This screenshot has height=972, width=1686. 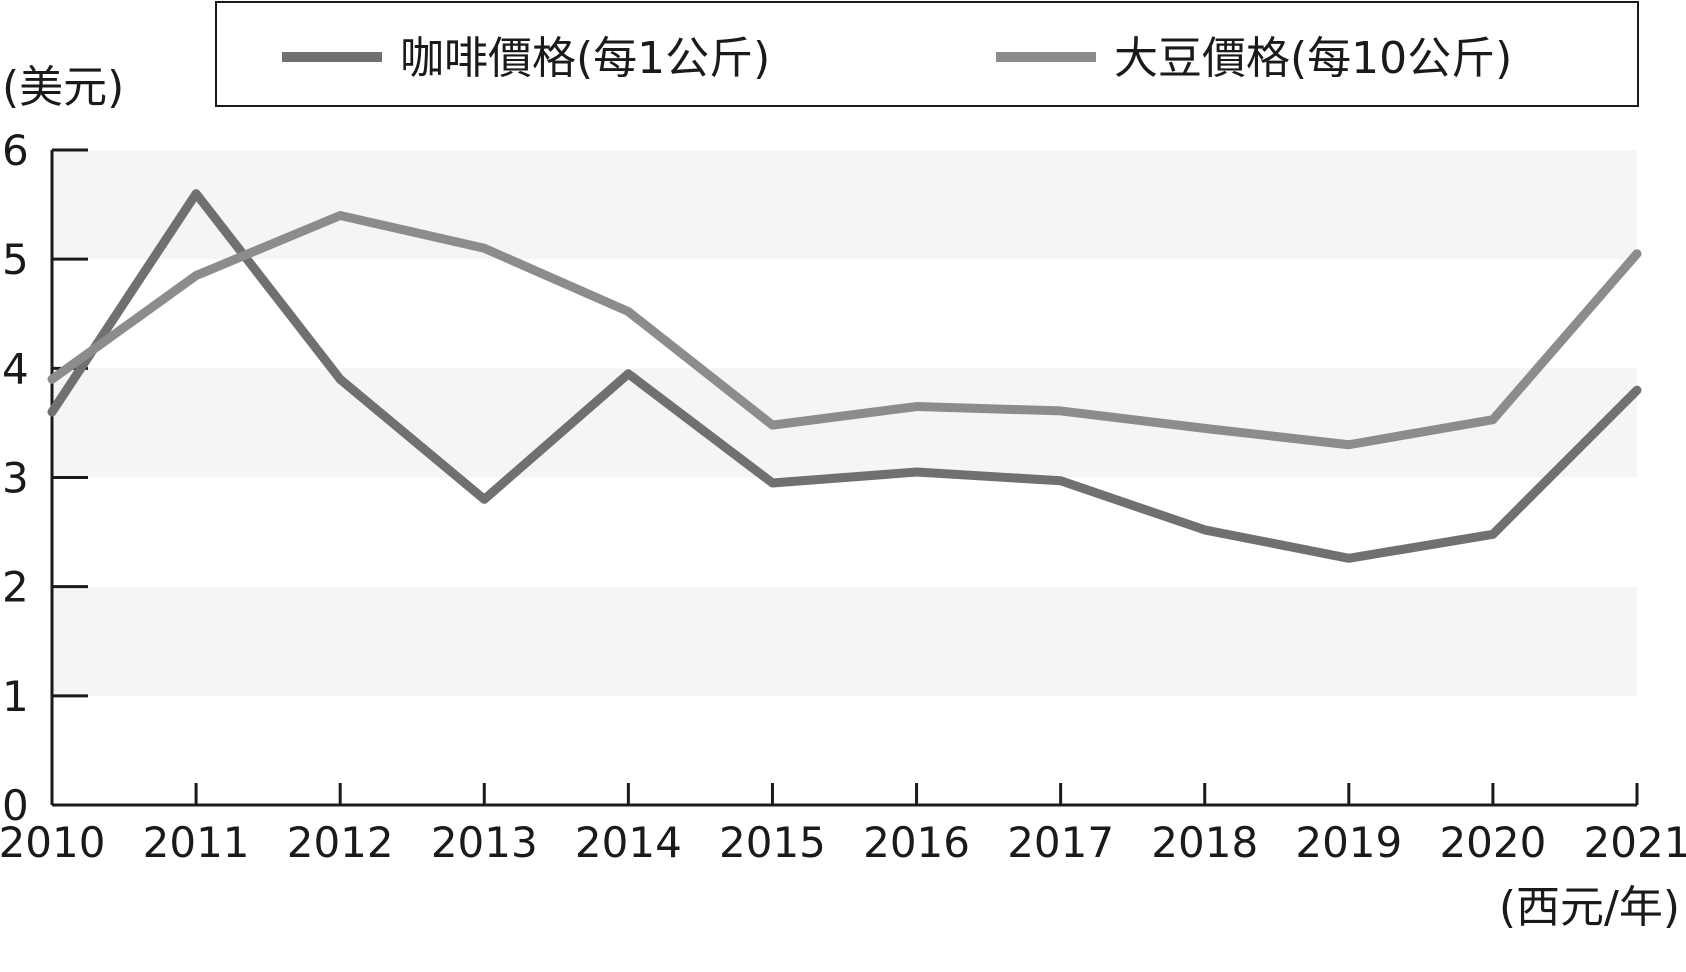 I want to click on legend: 咖啡價格(每1公斤) 大豆價格(每10公斤), so click(x=927, y=54).